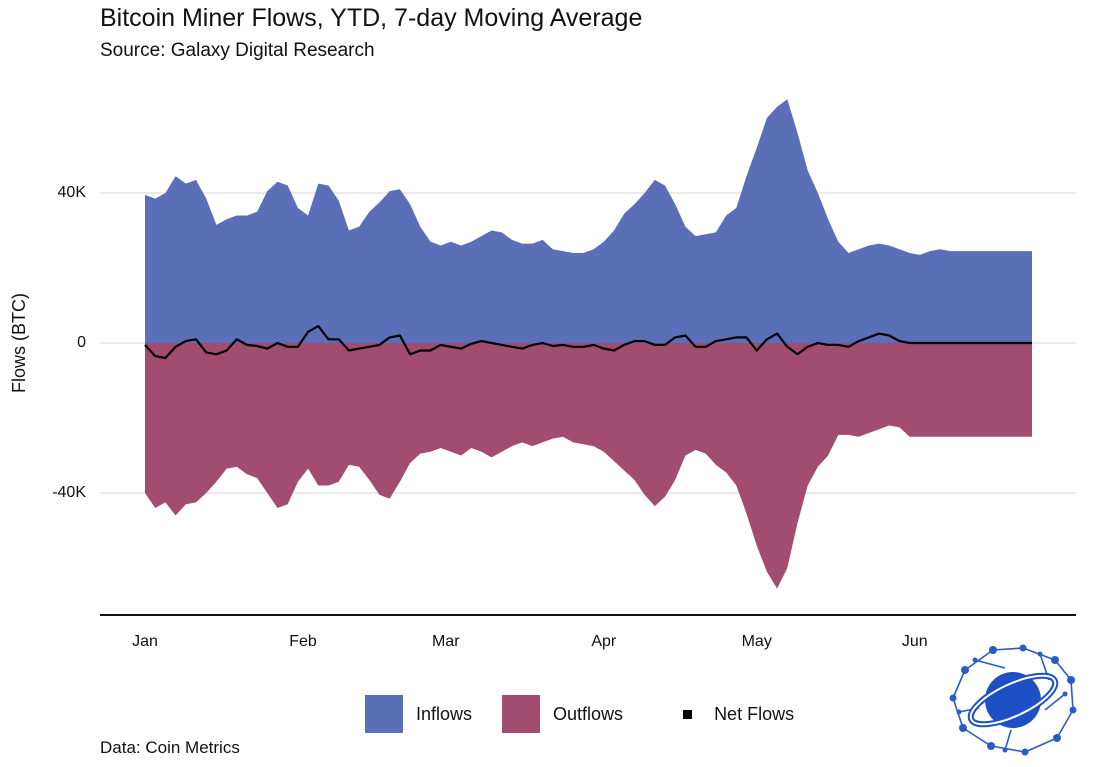  What do you see at coordinates (754, 713) in the screenshot?
I see `legend-label-net-flows: Net Flows` at bounding box center [754, 713].